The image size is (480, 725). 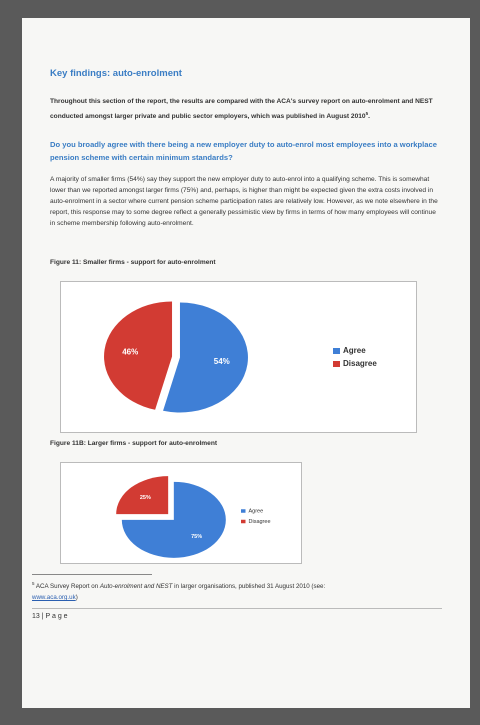 What do you see at coordinates (367, 113) in the screenshot?
I see `footnote-ref: 5` at bounding box center [367, 113].